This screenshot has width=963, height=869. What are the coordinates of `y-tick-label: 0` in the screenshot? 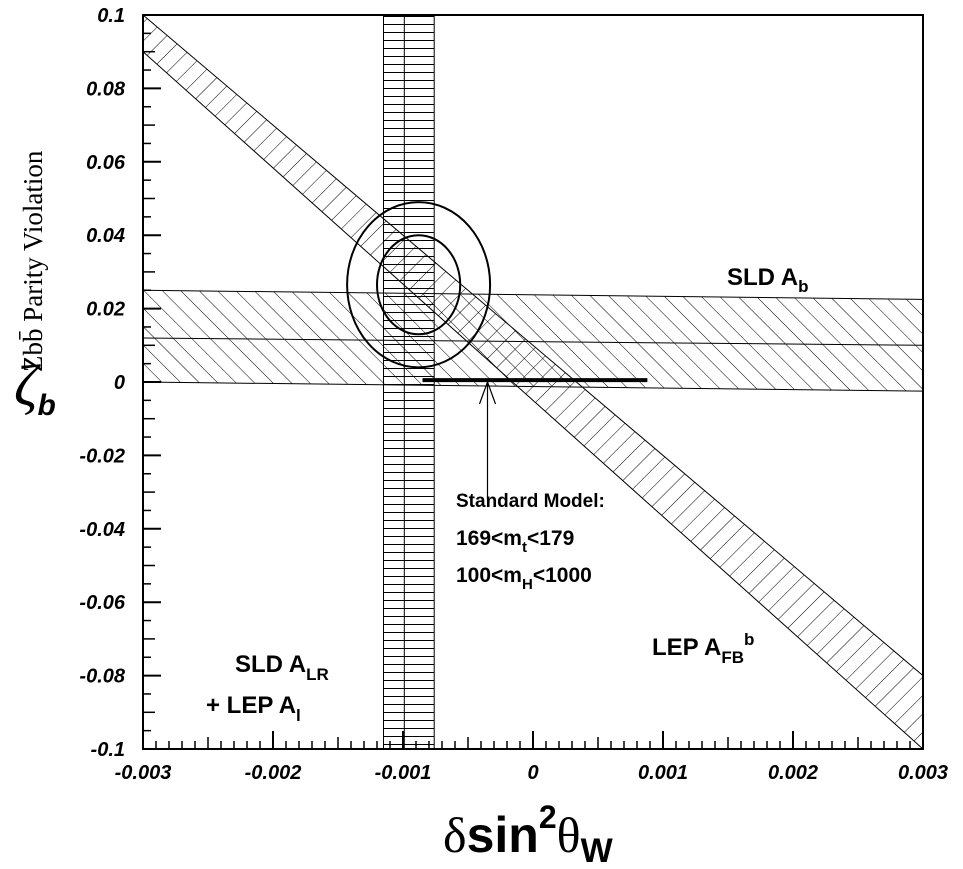 It's located at (119, 383).